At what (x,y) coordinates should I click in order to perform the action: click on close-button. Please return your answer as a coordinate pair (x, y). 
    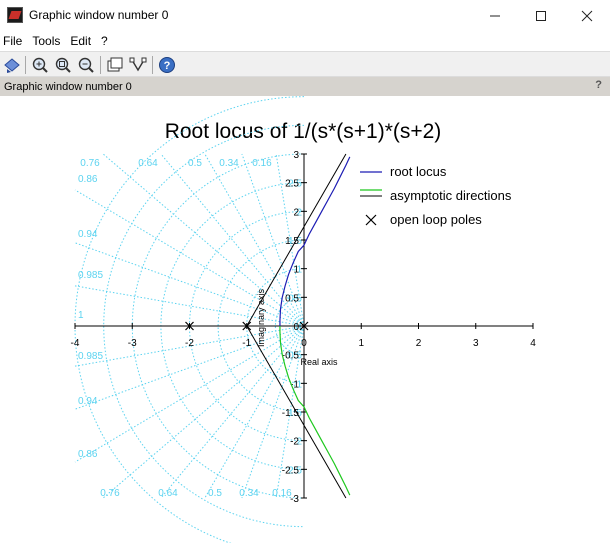
    Looking at the image, I should click on (587, 15).